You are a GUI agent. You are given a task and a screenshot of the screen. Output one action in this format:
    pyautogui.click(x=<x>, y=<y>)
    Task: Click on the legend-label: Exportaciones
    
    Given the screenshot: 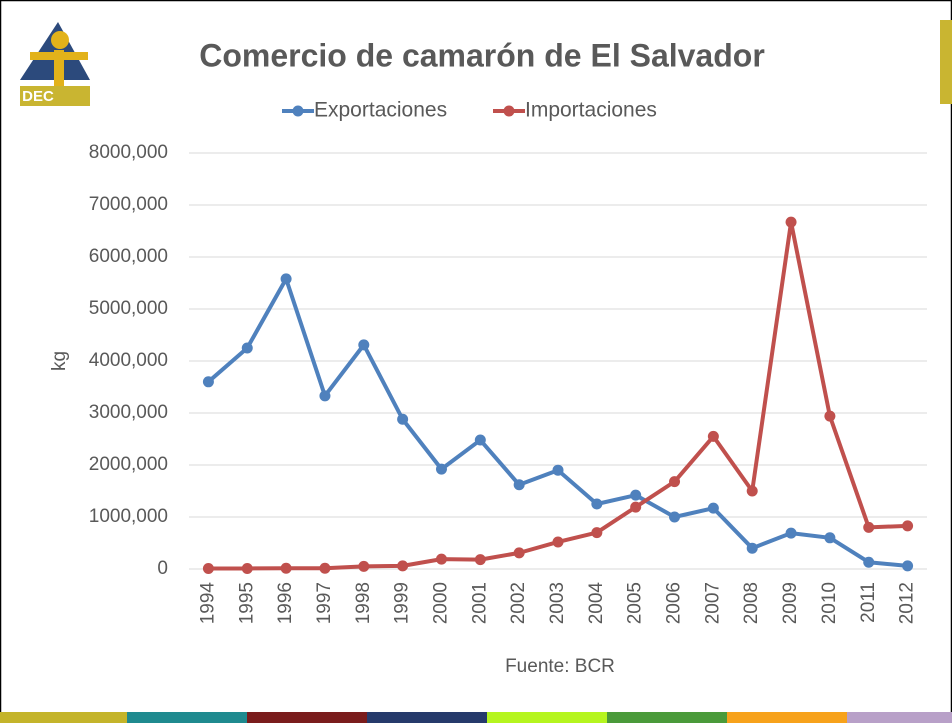 What is the action you would take?
    pyautogui.click(x=380, y=110)
    